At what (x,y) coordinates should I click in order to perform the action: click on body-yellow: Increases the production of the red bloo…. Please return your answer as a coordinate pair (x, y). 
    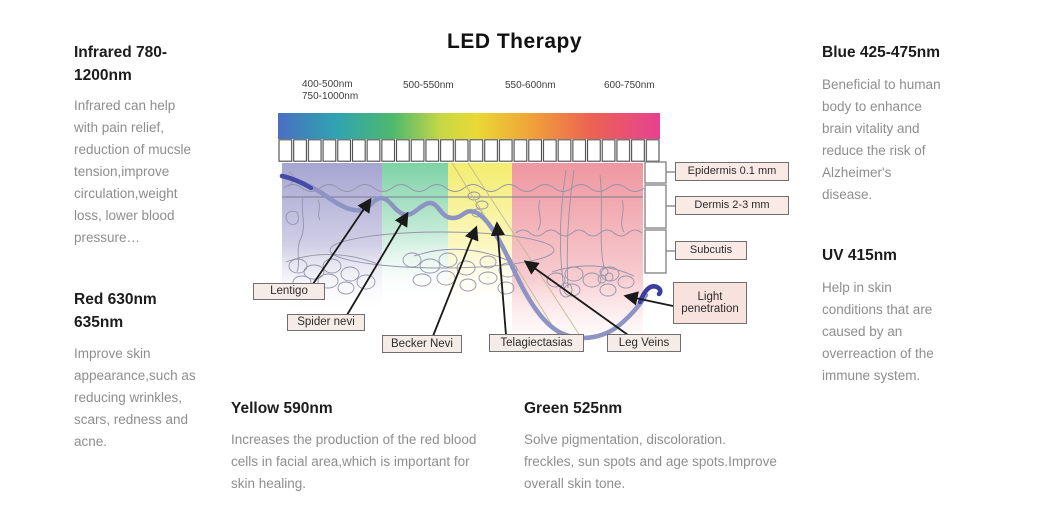
    Looking at the image, I should click on (354, 461).